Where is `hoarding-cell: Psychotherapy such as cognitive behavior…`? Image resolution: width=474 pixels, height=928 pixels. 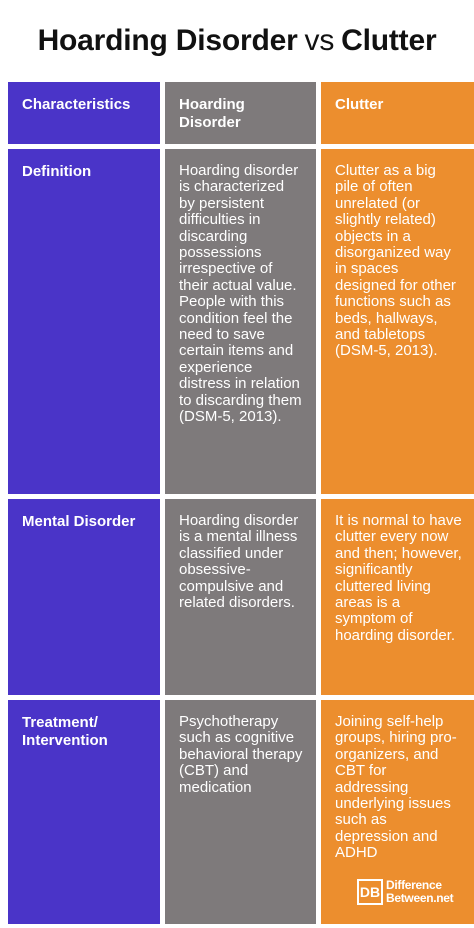 hoarding-cell: Psychotherapy such as cognitive behavior… is located at coordinates (240, 812).